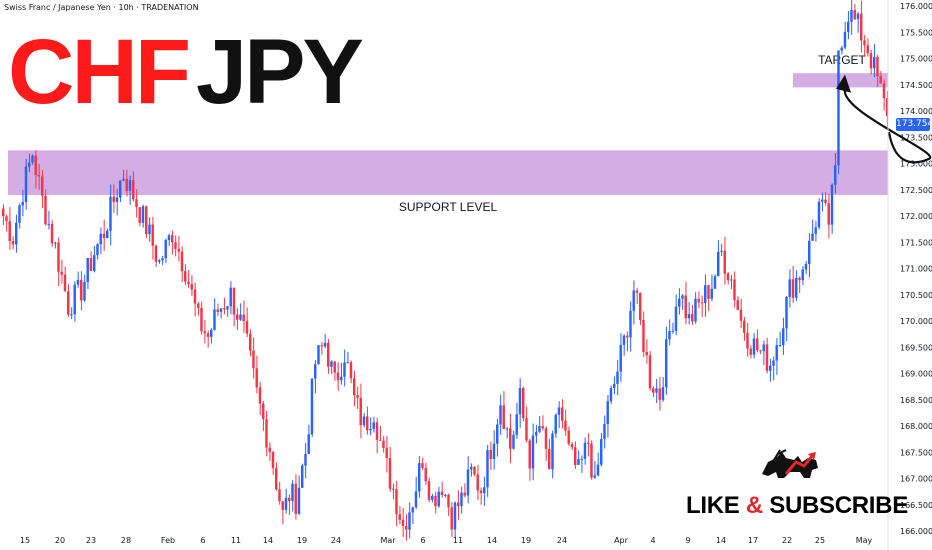 This screenshot has width=932, height=550. I want to click on price-tick-label: 172.000, so click(916, 216).